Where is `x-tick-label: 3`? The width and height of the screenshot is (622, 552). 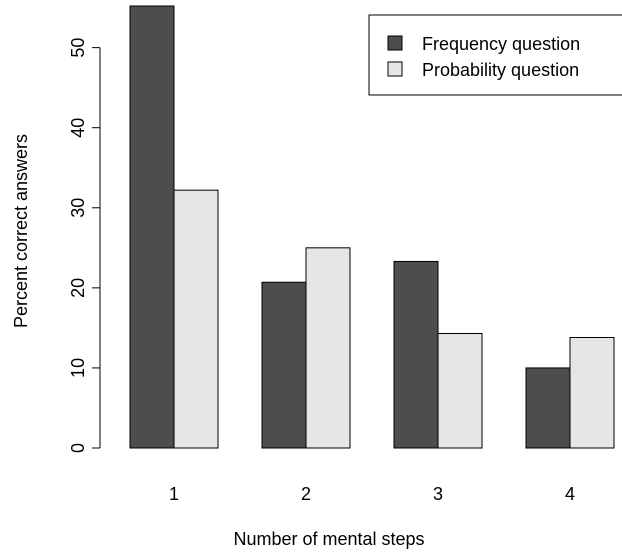 x-tick-label: 3 is located at coordinates (438, 494).